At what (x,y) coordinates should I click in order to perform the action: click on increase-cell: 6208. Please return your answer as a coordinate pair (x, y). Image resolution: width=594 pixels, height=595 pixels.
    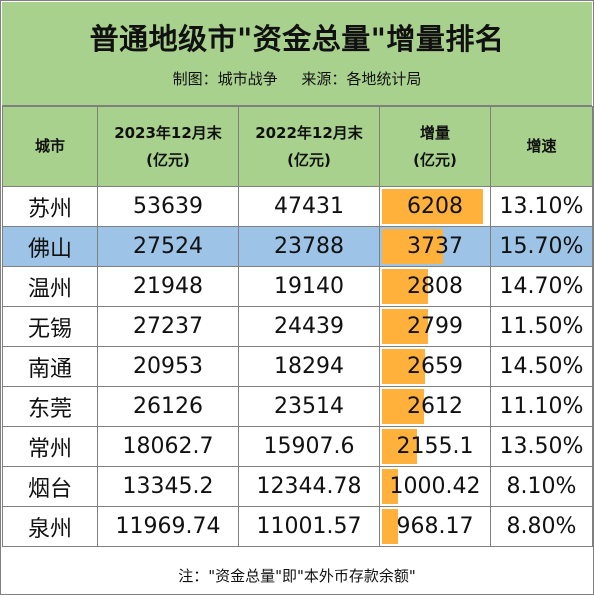
    Looking at the image, I should click on (435, 206).